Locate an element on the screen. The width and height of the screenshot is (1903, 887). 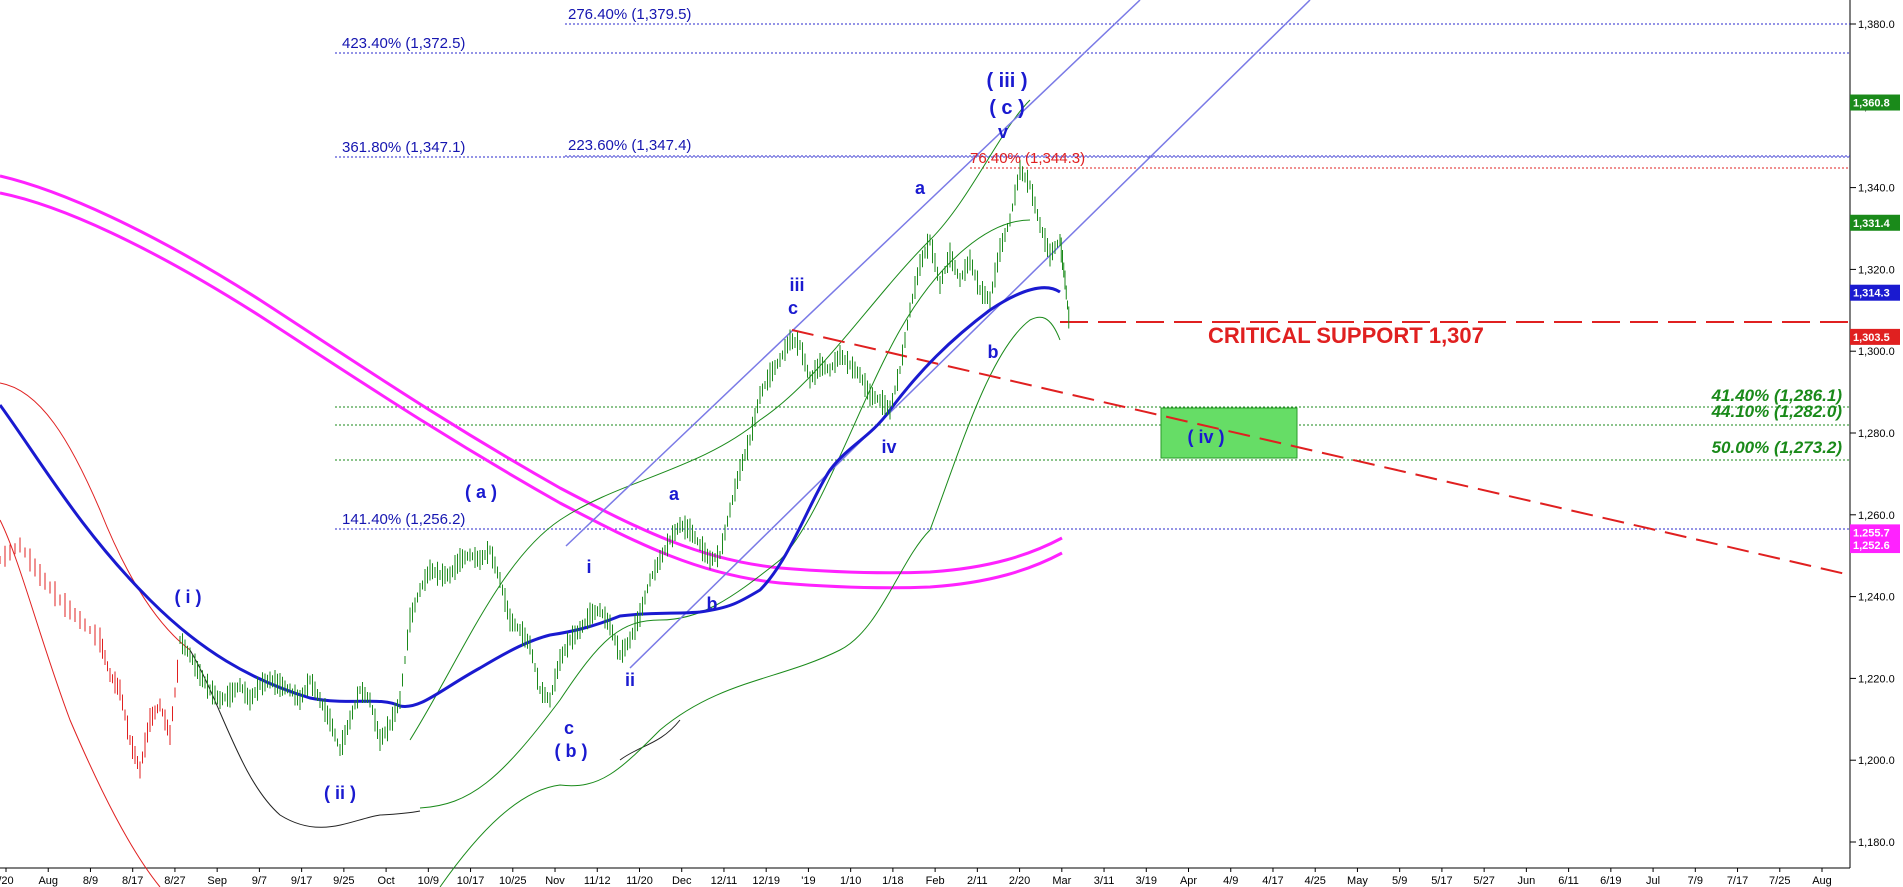
x-tick-label: Nov is located at coordinates (555, 881).